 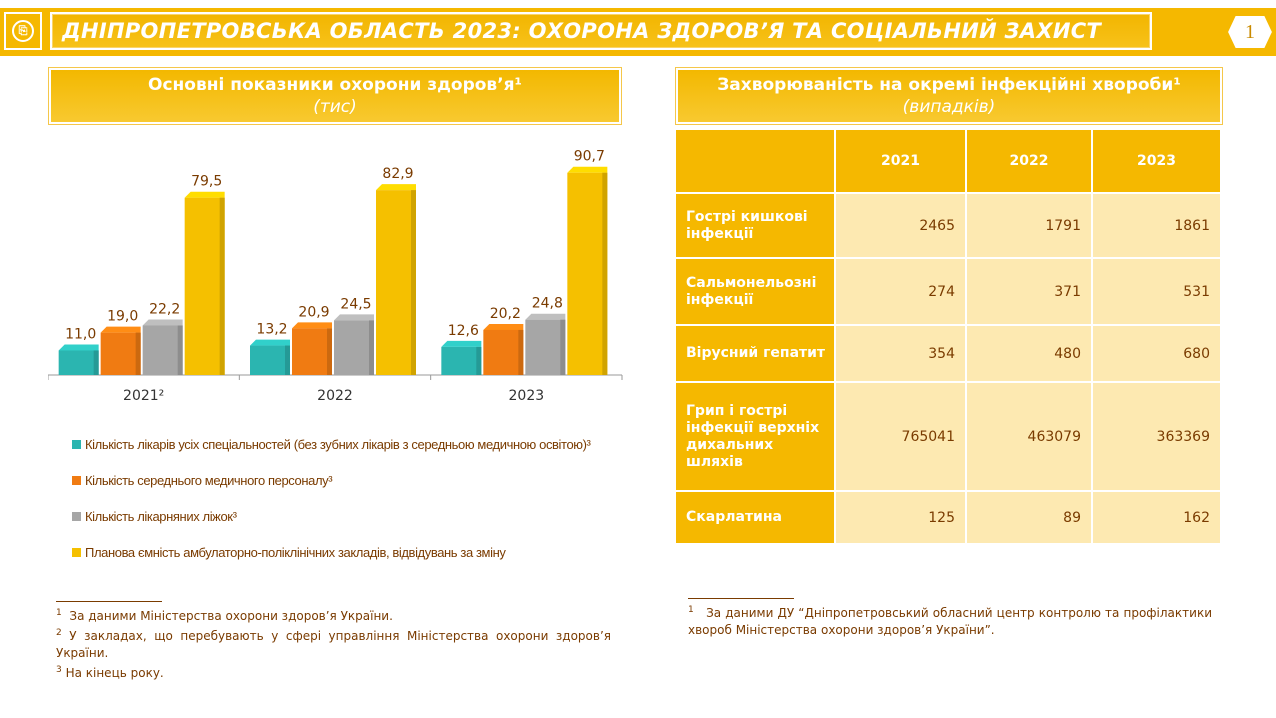 I want to click on table-cell: 371, so click(x=1030, y=292).